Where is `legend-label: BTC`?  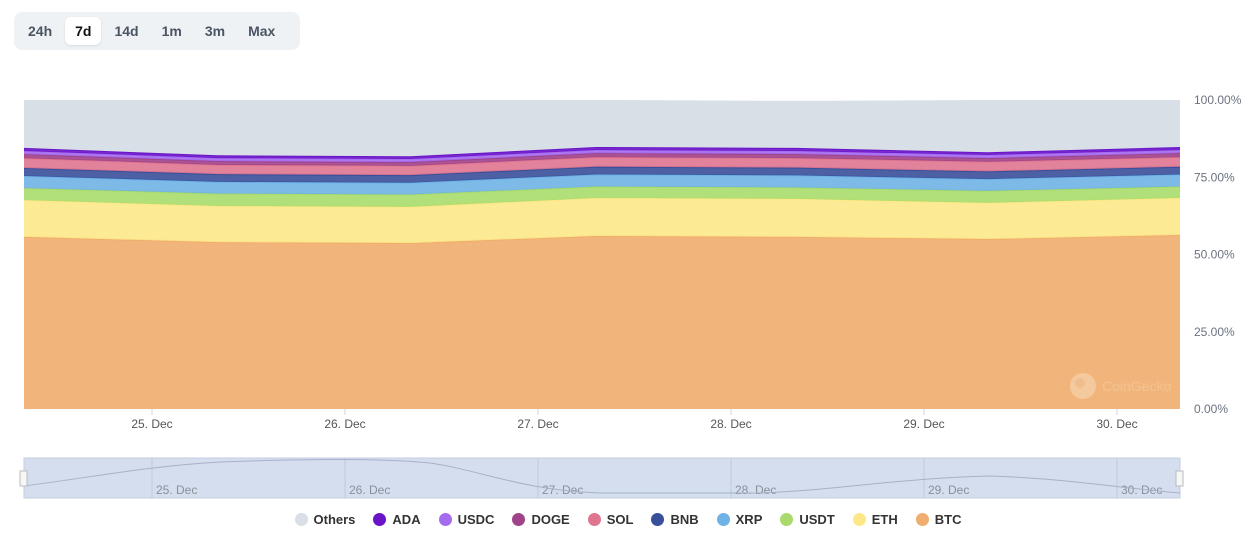
legend-label: BTC is located at coordinates (948, 519).